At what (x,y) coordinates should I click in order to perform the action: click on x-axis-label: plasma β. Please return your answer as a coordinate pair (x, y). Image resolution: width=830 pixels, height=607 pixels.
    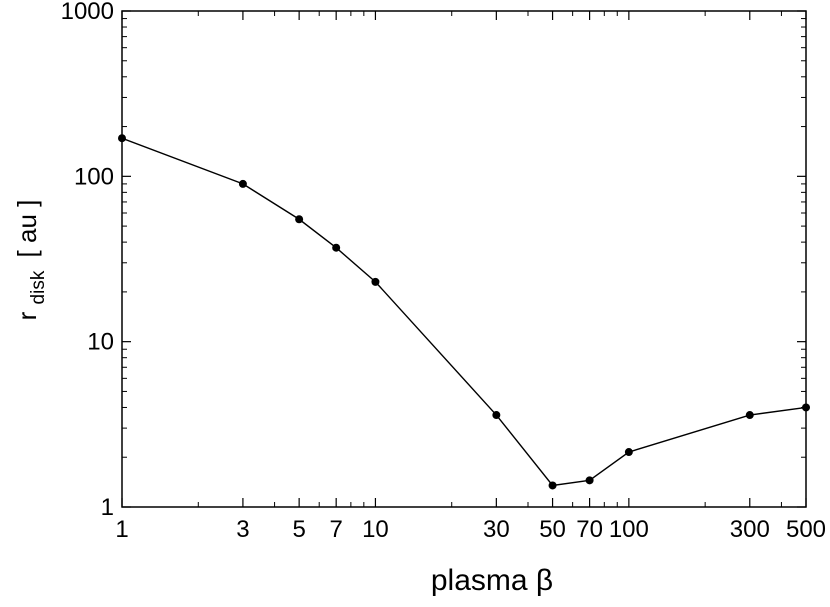
    Looking at the image, I should click on (492, 580).